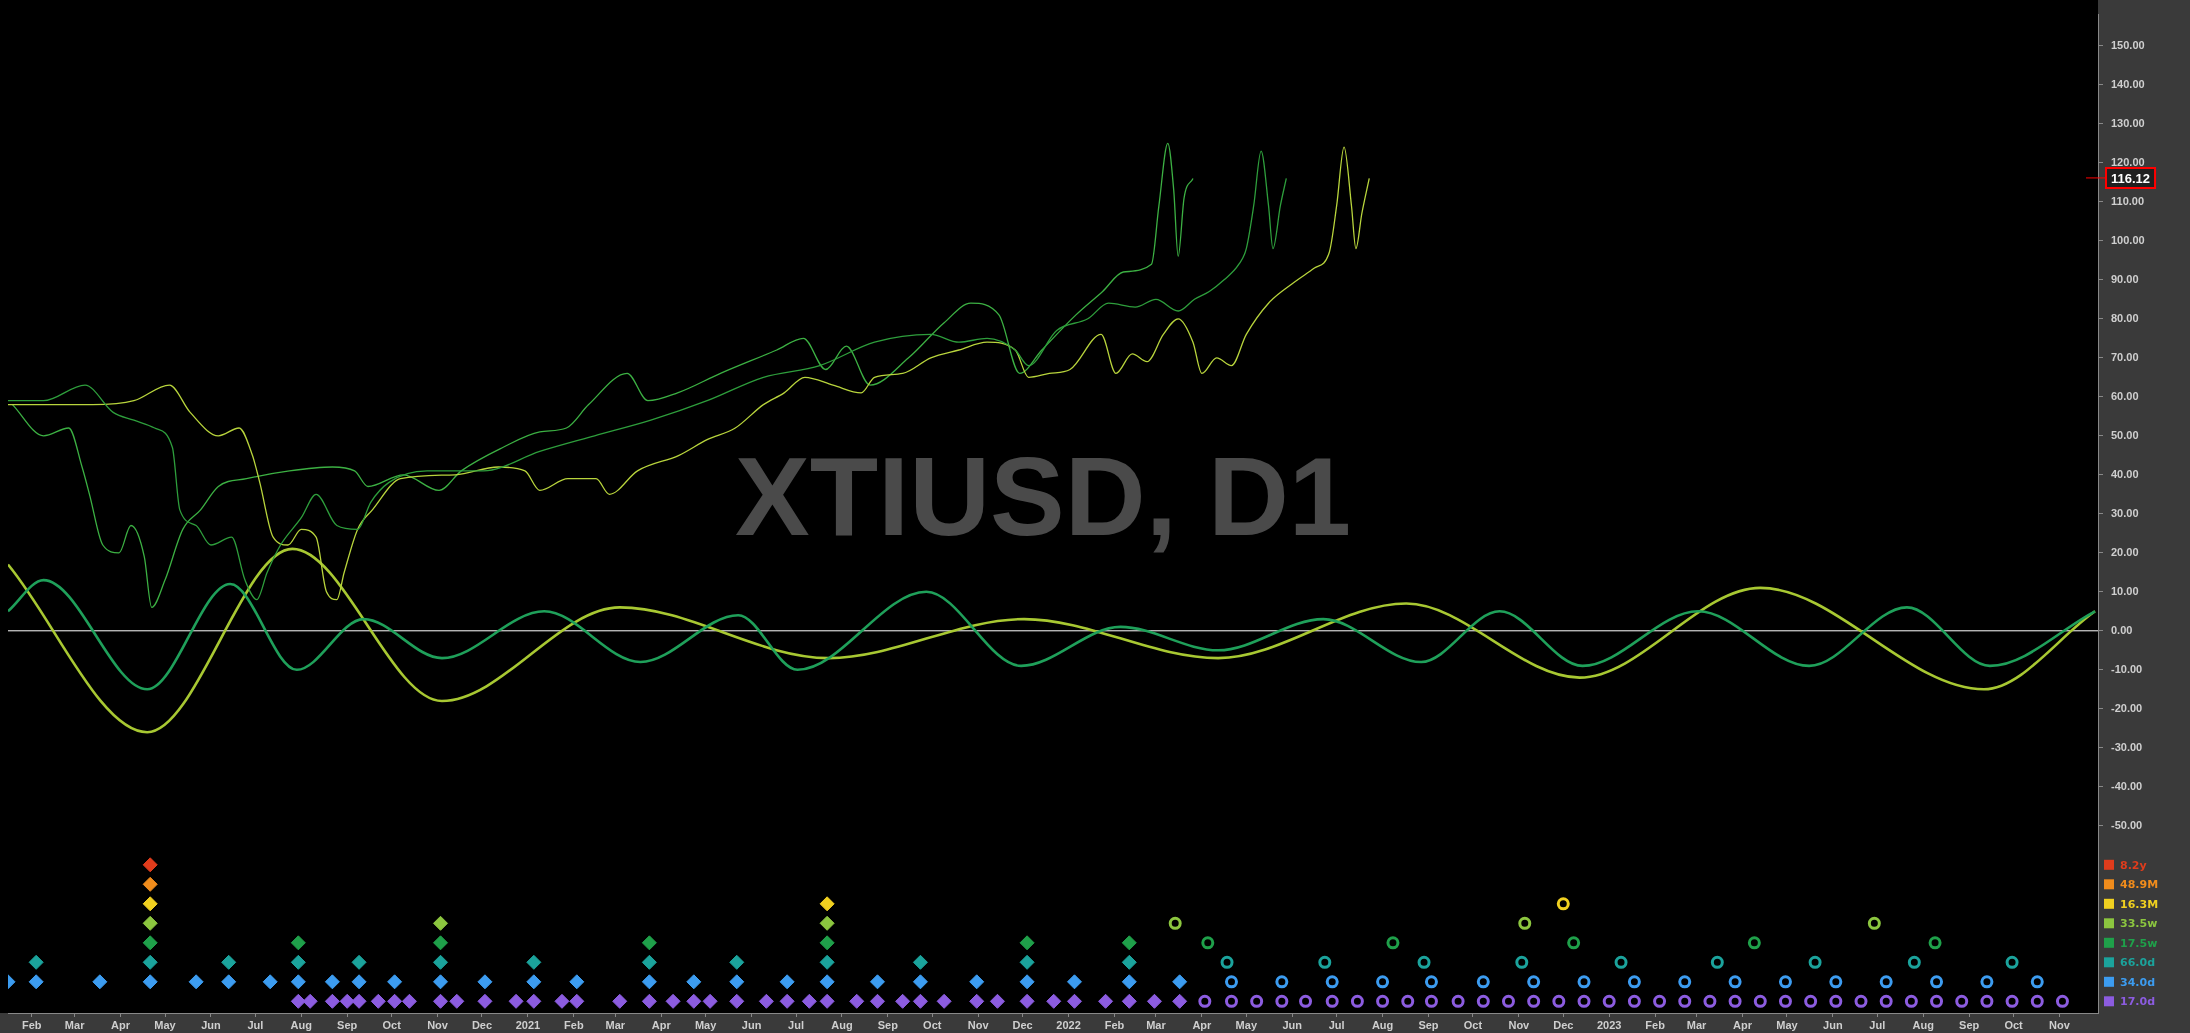 The image size is (2190, 1033). I want to click on x-tick-label: Jul, so click(796, 1024).